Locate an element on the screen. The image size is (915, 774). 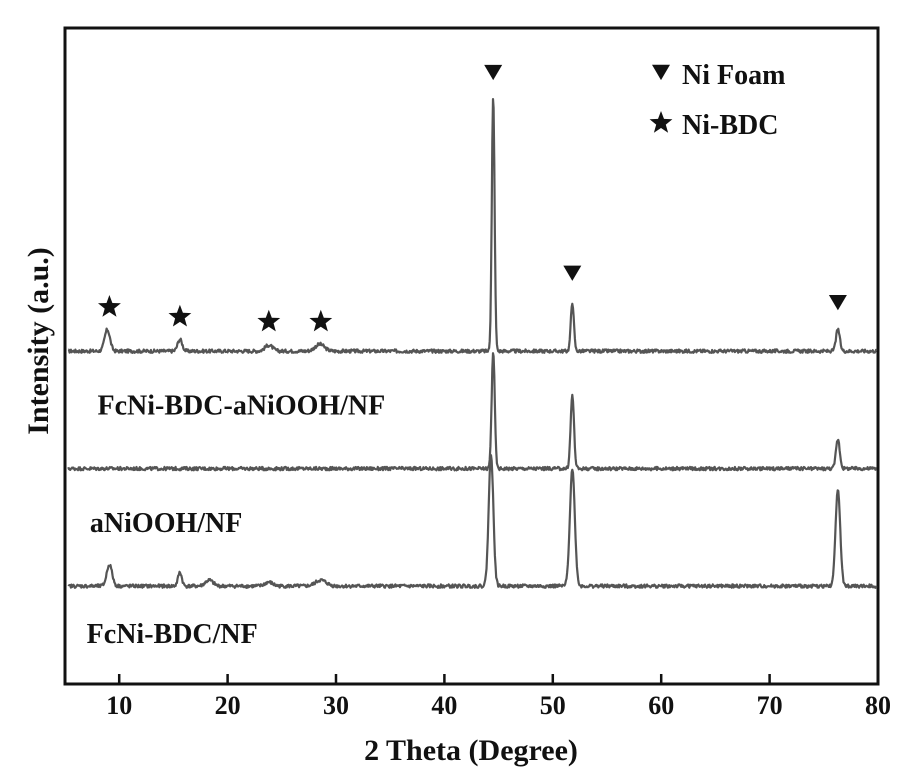
sample-label-1: FcNi-BDC-aNiOOH/NF is located at coordinates (242, 406).